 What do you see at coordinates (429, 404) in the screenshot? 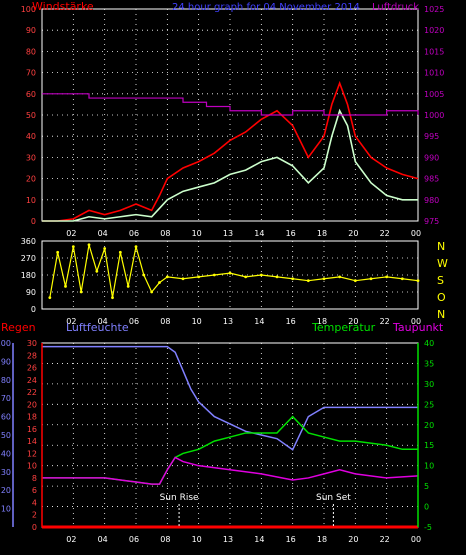
I see `tick-label: 25` at bounding box center [429, 404].